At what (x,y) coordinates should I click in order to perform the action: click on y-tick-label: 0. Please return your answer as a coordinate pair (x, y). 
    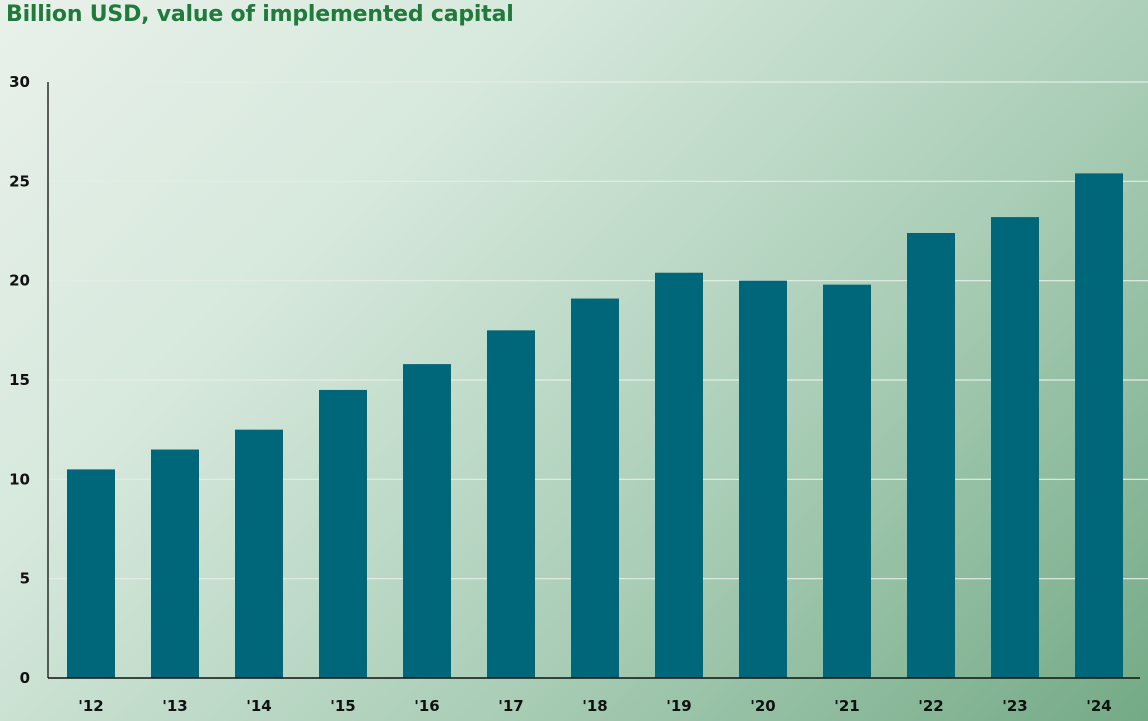
    Looking at the image, I should click on (25, 678).